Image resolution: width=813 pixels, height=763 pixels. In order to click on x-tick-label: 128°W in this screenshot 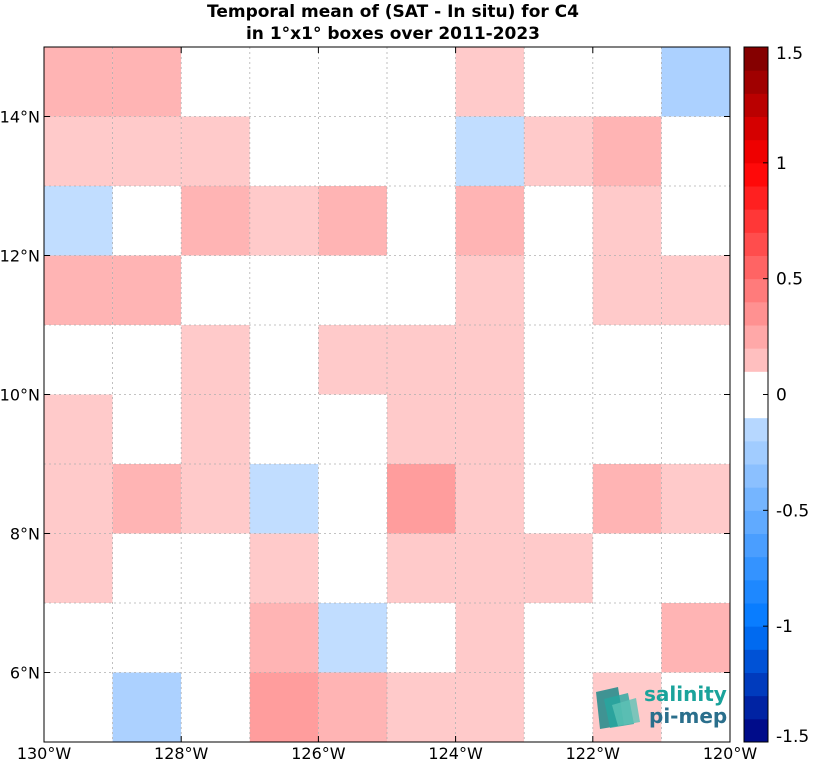, I will do `click(181, 753)`.